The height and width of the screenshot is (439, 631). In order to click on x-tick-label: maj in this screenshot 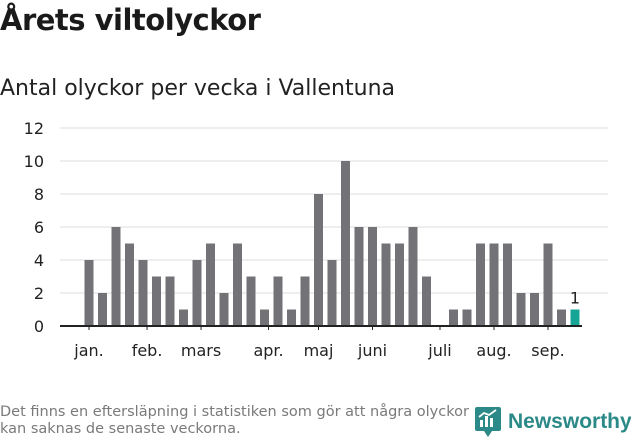, I will do `click(319, 350)`.